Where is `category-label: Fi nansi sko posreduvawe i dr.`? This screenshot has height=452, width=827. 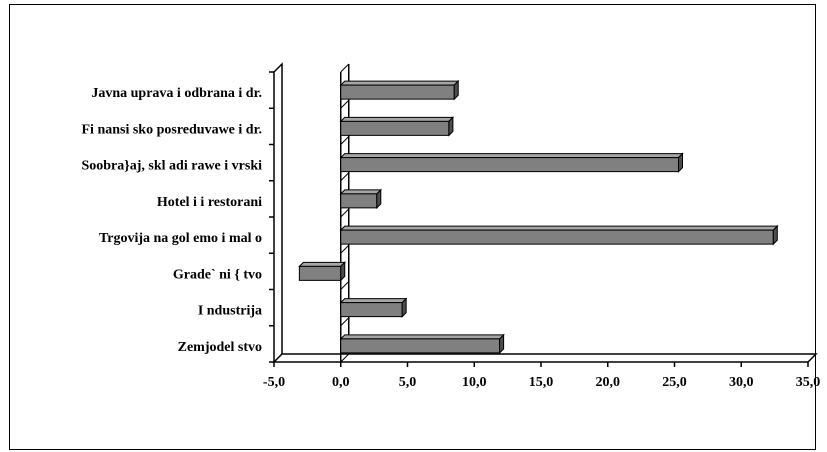 category-label: Fi nansi sko posreduvawe i dr. is located at coordinates (172, 129).